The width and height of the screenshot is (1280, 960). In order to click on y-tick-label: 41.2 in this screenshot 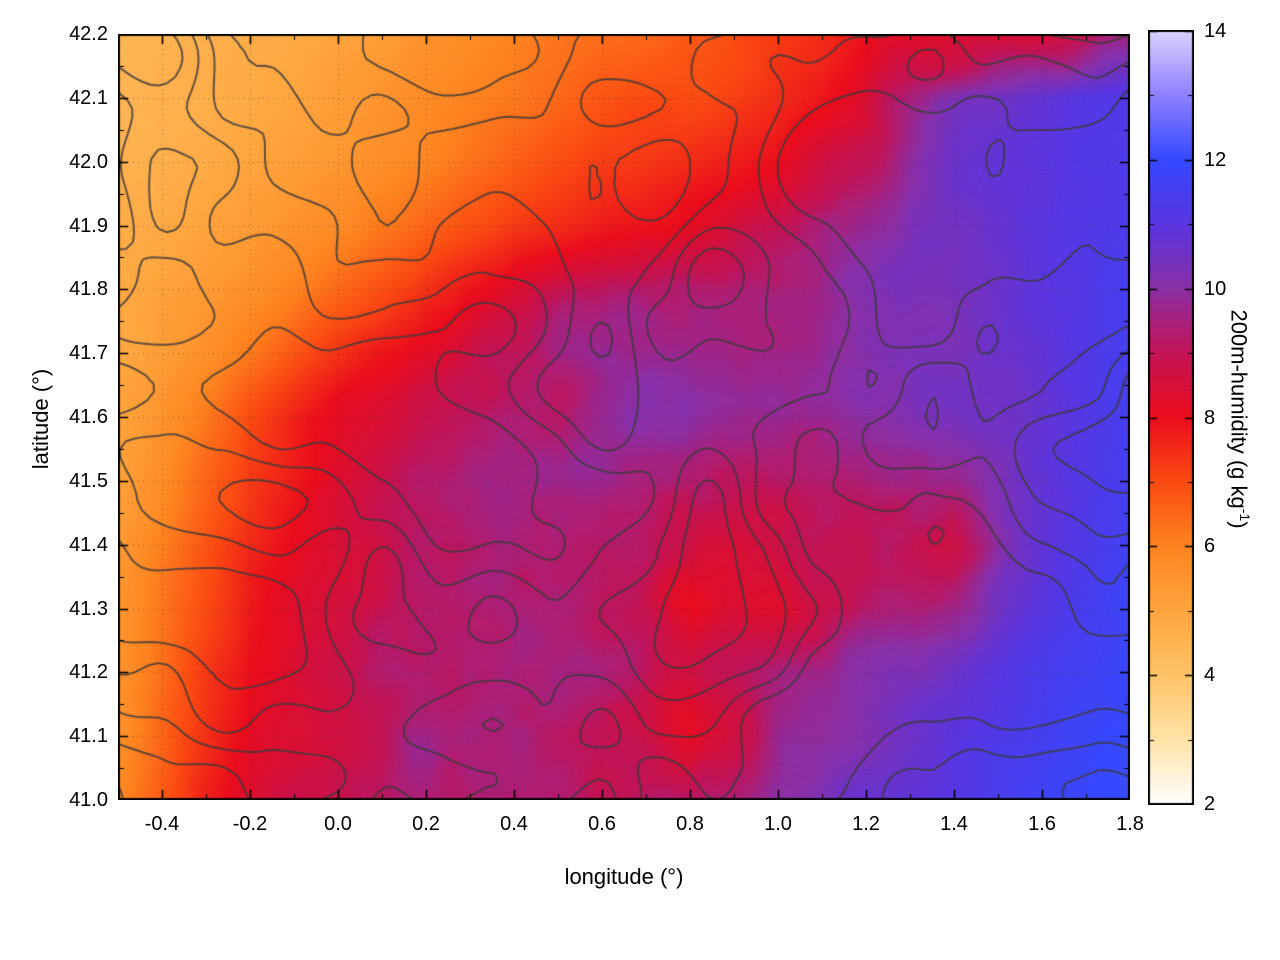, I will do `click(88, 672)`.